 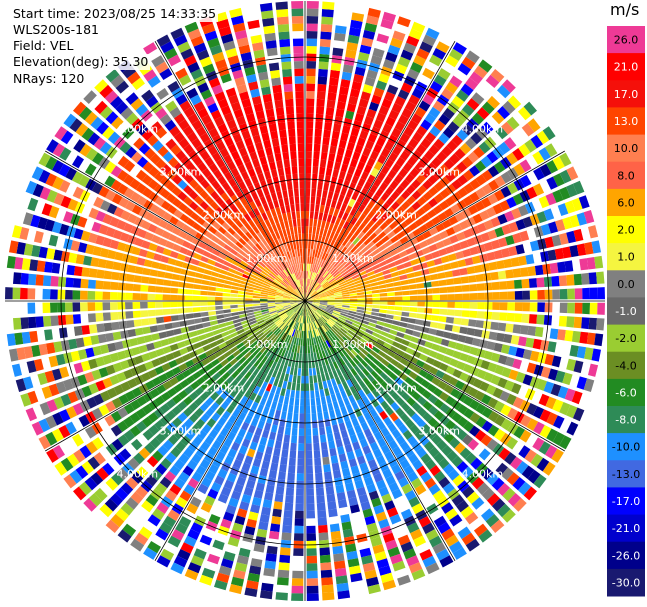 I want to click on colorbar-segment, so click(x=626, y=555).